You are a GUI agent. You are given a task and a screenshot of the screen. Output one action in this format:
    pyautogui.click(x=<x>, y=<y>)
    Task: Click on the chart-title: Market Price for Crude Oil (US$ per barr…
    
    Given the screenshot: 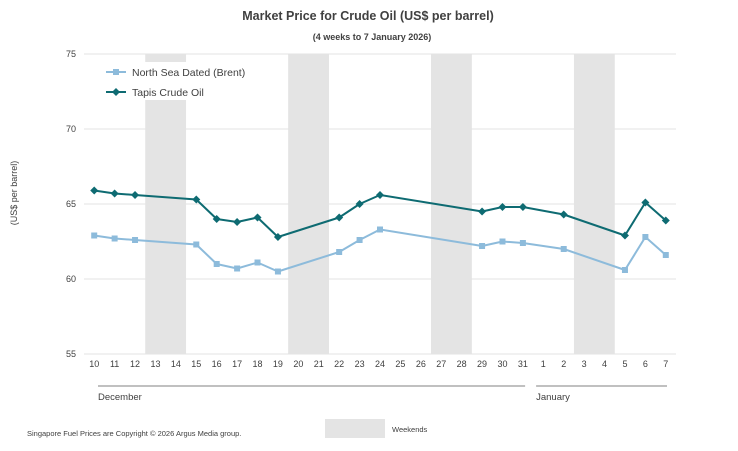 What is the action you would take?
    pyautogui.click(x=367, y=16)
    